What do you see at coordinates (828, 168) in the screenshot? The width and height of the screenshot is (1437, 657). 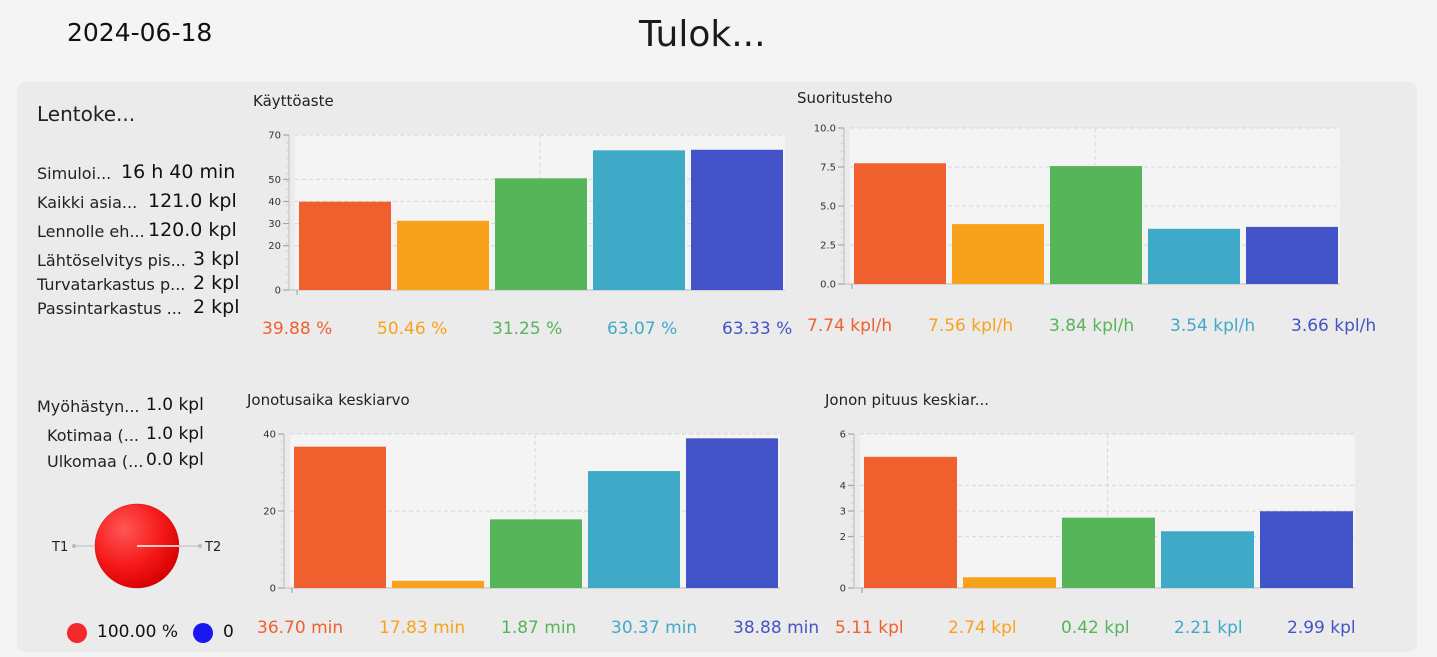 I see `y-tick-label: 7.5` at bounding box center [828, 168].